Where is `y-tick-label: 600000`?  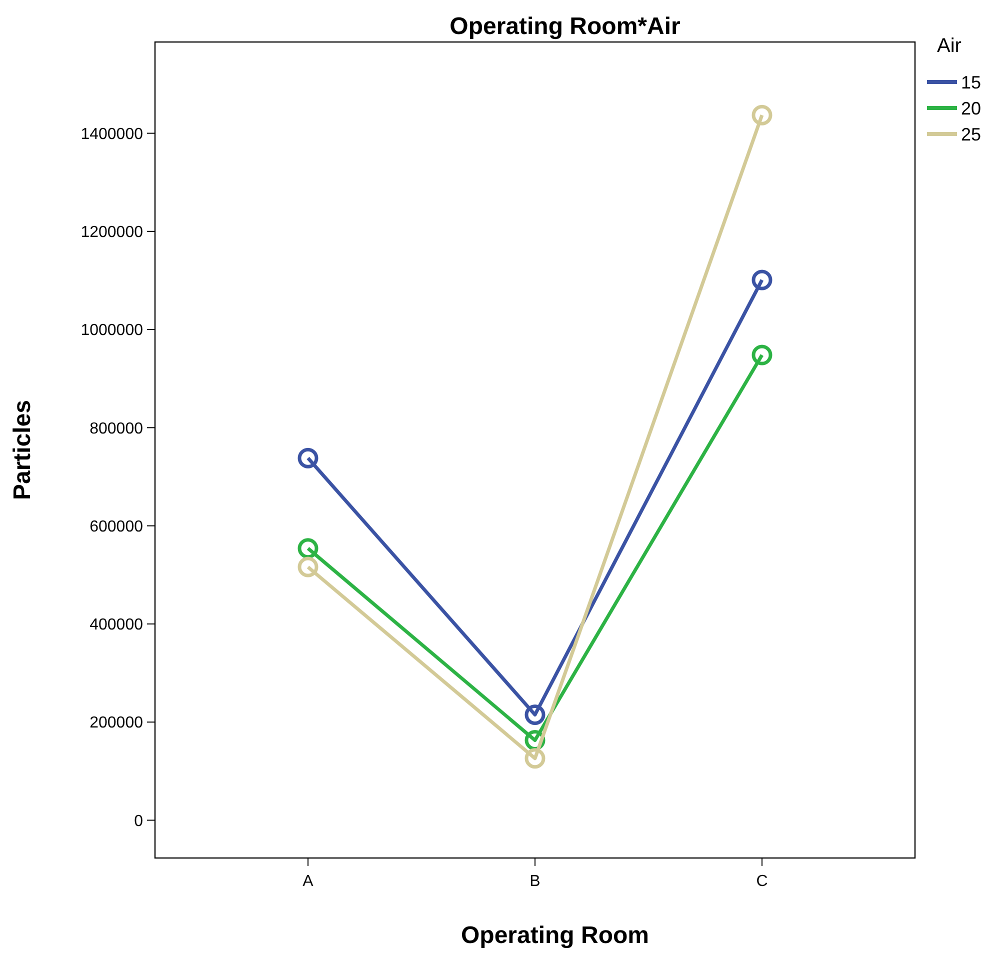
y-tick-label: 600000 is located at coordinates (117, 527).